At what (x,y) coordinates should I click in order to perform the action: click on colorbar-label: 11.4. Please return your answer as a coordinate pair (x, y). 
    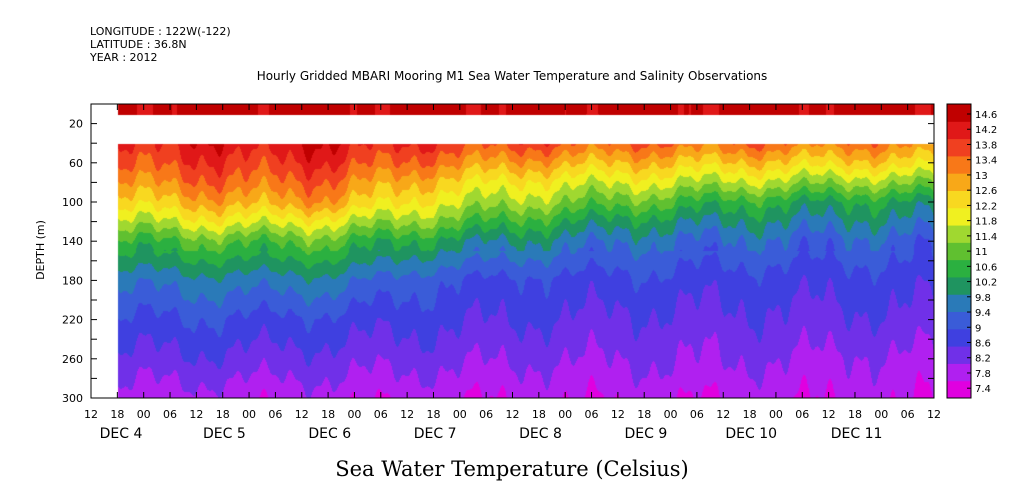
    Looking at the image, I should click on (986, 237).